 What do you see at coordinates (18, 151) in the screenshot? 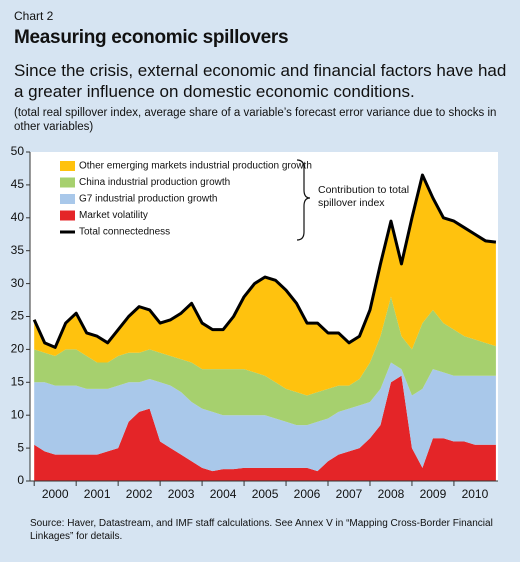
I see `y-tick-label: 50` at bounding box center [18, 151].